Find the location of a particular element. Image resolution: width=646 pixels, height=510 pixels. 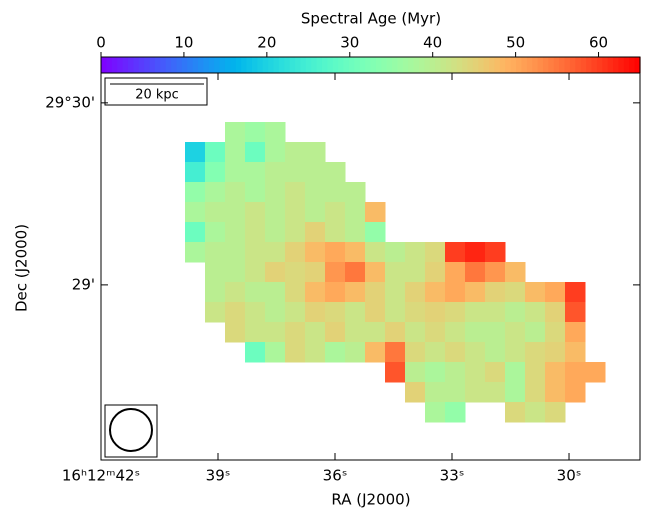

scale-bar-box is located at coordinates (156, 91).